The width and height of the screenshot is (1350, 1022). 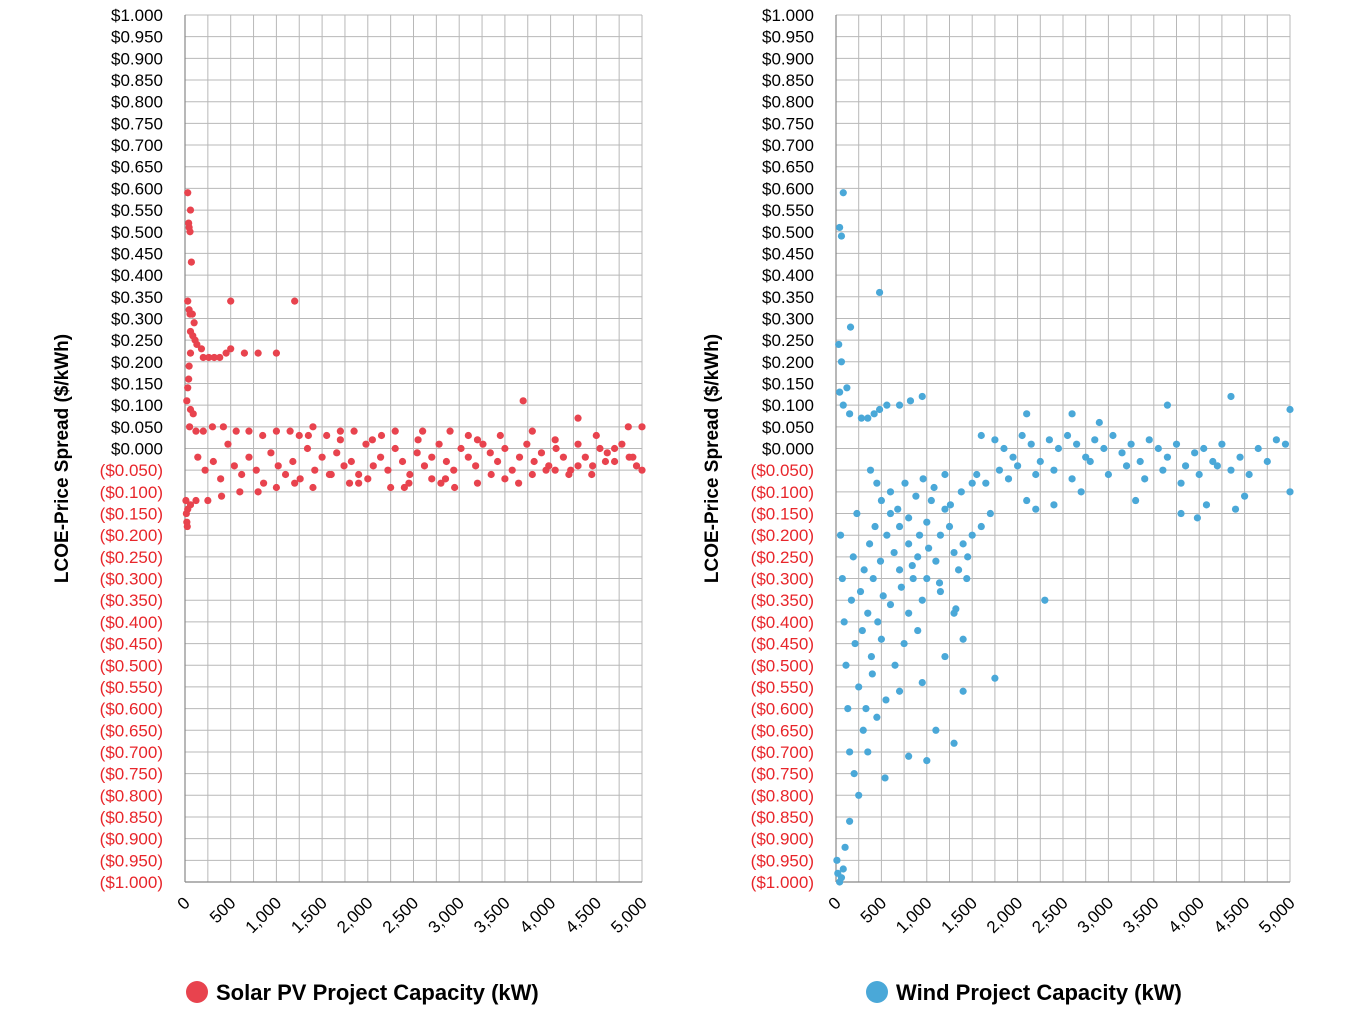 What do you see at coordinates (131, 752) in the screenshot?
I see `y-tick-label: ($0.700)` at bounding box center [131, 752].